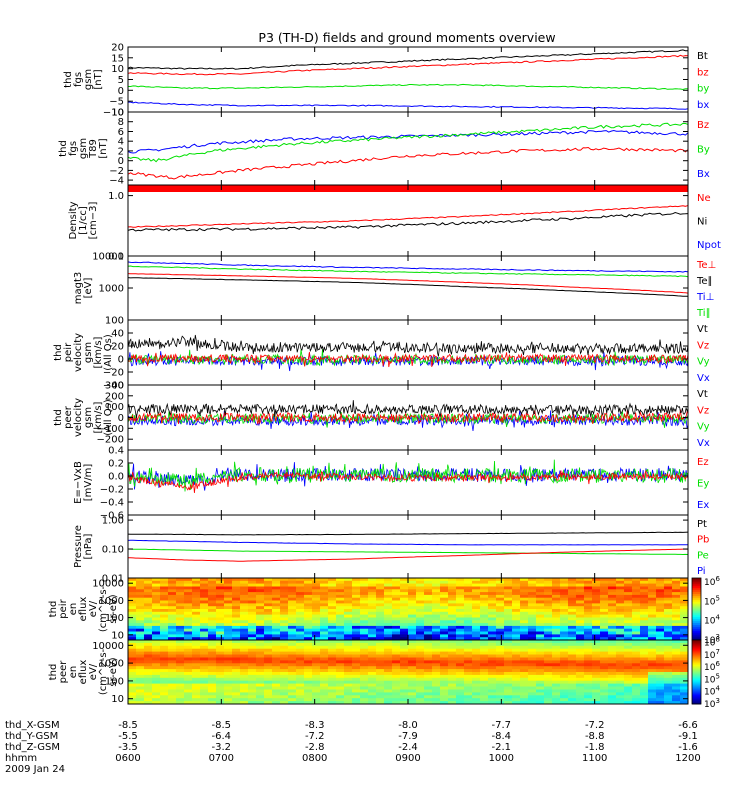  What do you see at coordinates (116, 464) in the screenshot?
I see `y-tick-label: 0.2` at bounding box center [116, 464].